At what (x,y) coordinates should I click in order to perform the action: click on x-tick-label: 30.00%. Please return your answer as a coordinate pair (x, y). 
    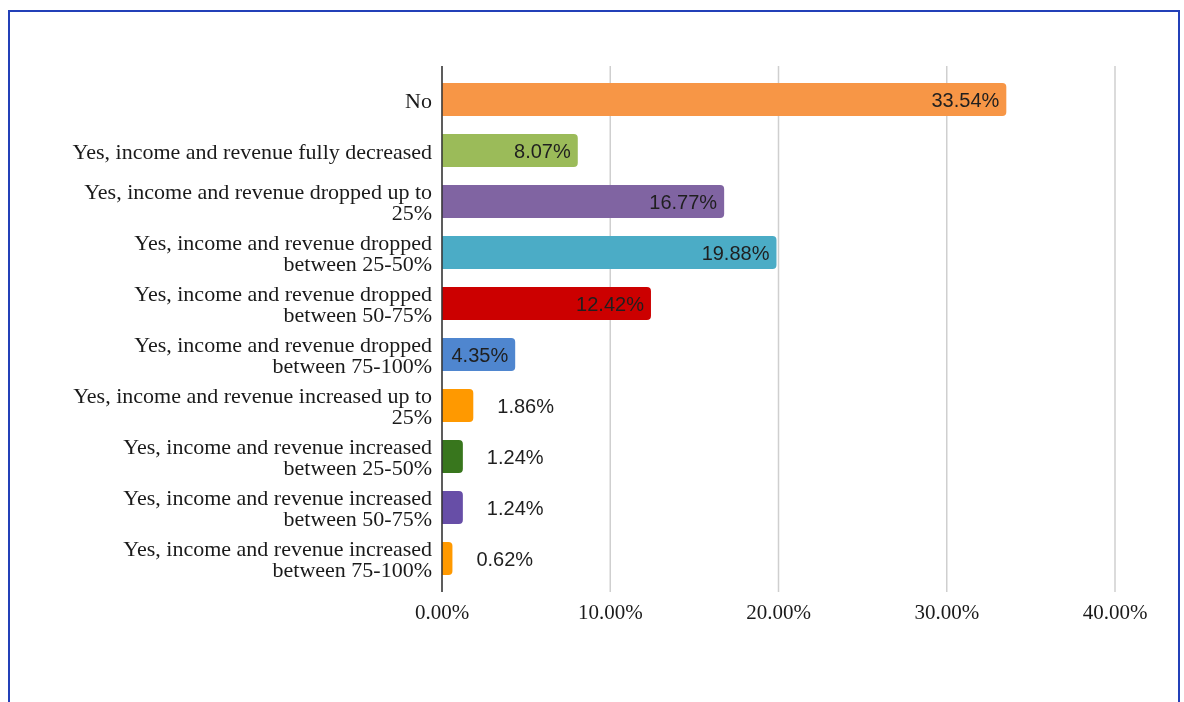
    Looking at the image, I should click on (947, 612).